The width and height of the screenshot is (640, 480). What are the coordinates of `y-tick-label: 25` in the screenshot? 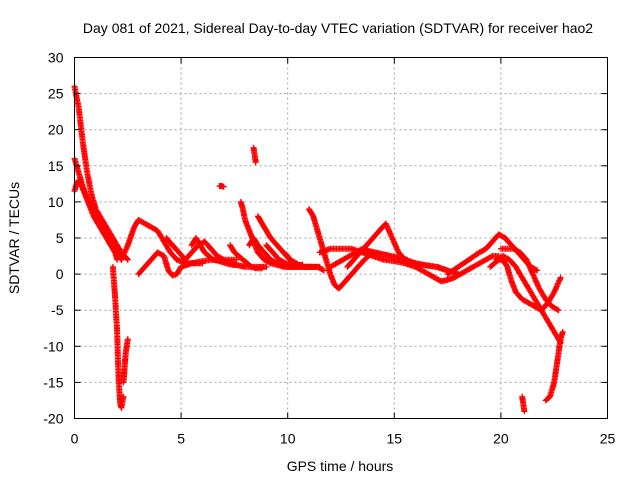 It's located at (56, 94).